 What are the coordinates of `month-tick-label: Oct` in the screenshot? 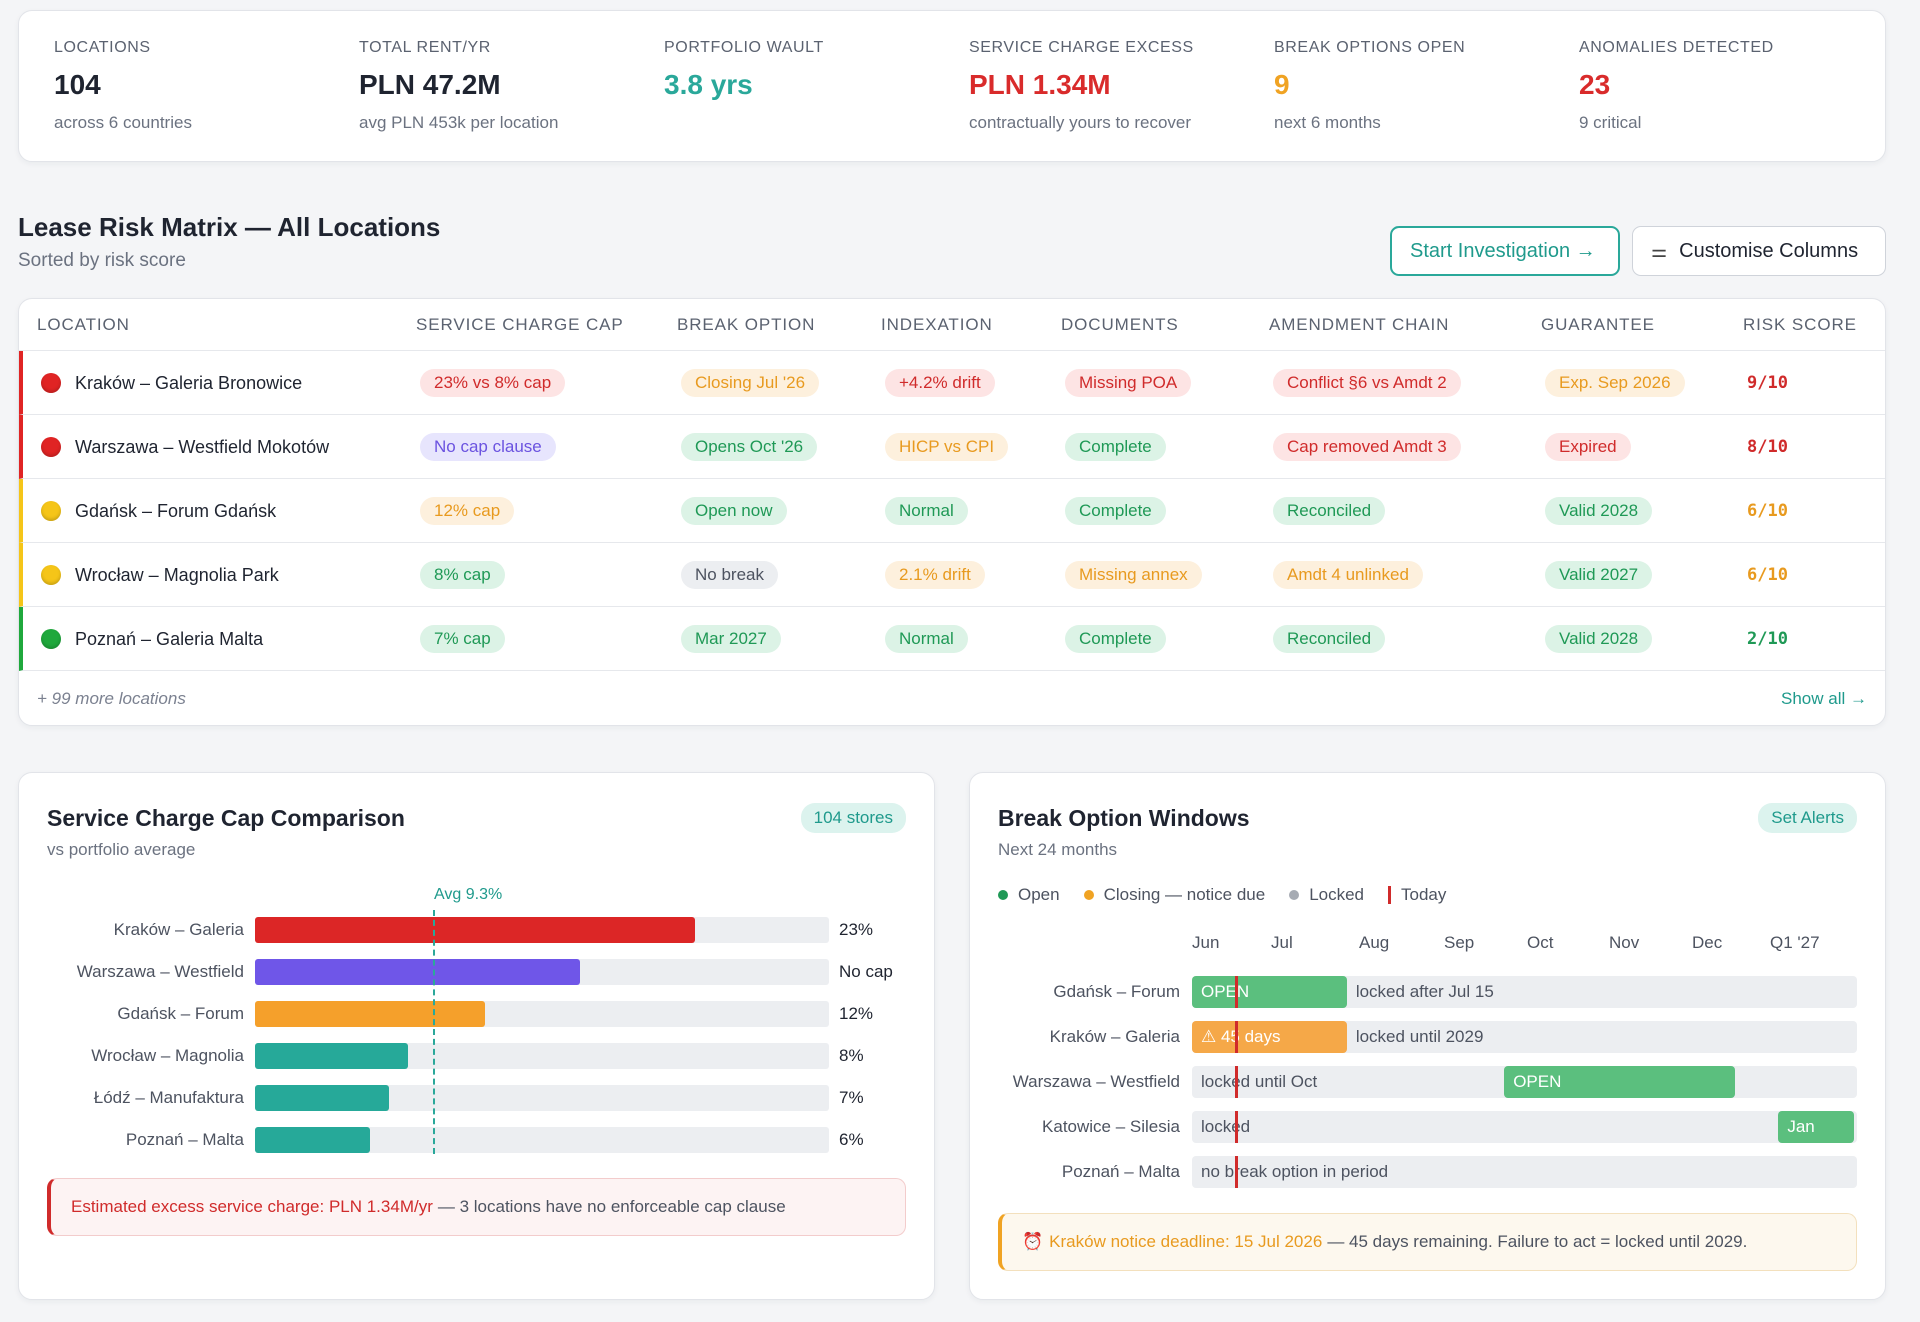 It's located at (1540, 942).